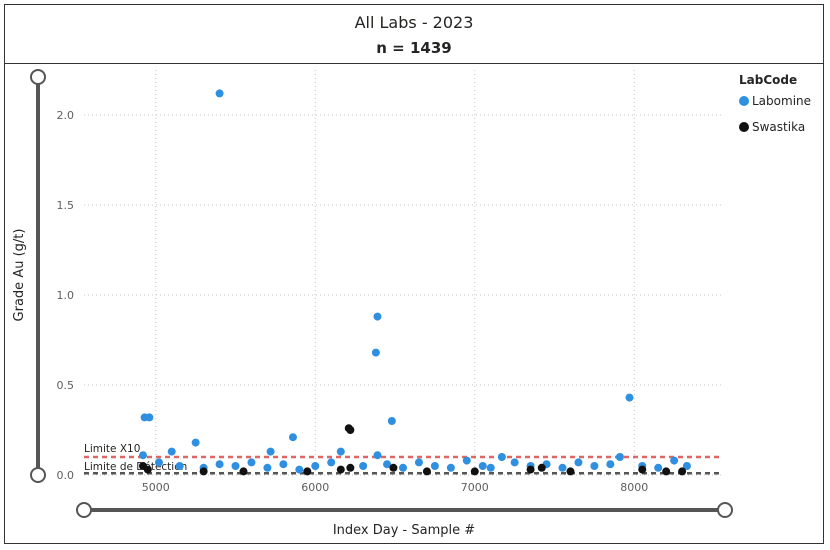  What do you see at coordinates (66, 475) in the screenshot?
I see `y-tick-label: 0.0` at bounding box center [66, 475].